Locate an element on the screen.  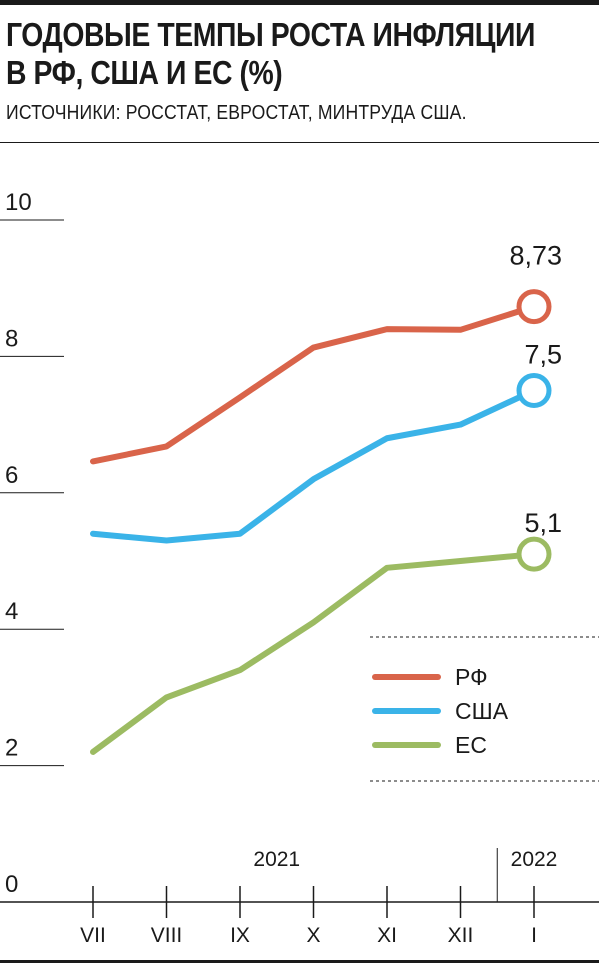
legend-label-РФ: РФ is located at coordinates (471, 677).